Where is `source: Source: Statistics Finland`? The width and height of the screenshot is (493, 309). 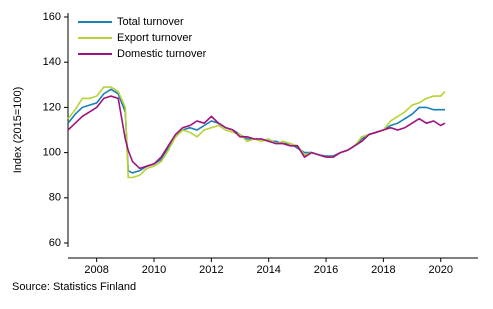
source: Source: Statistics Finland is located at coordinates (74, 287).